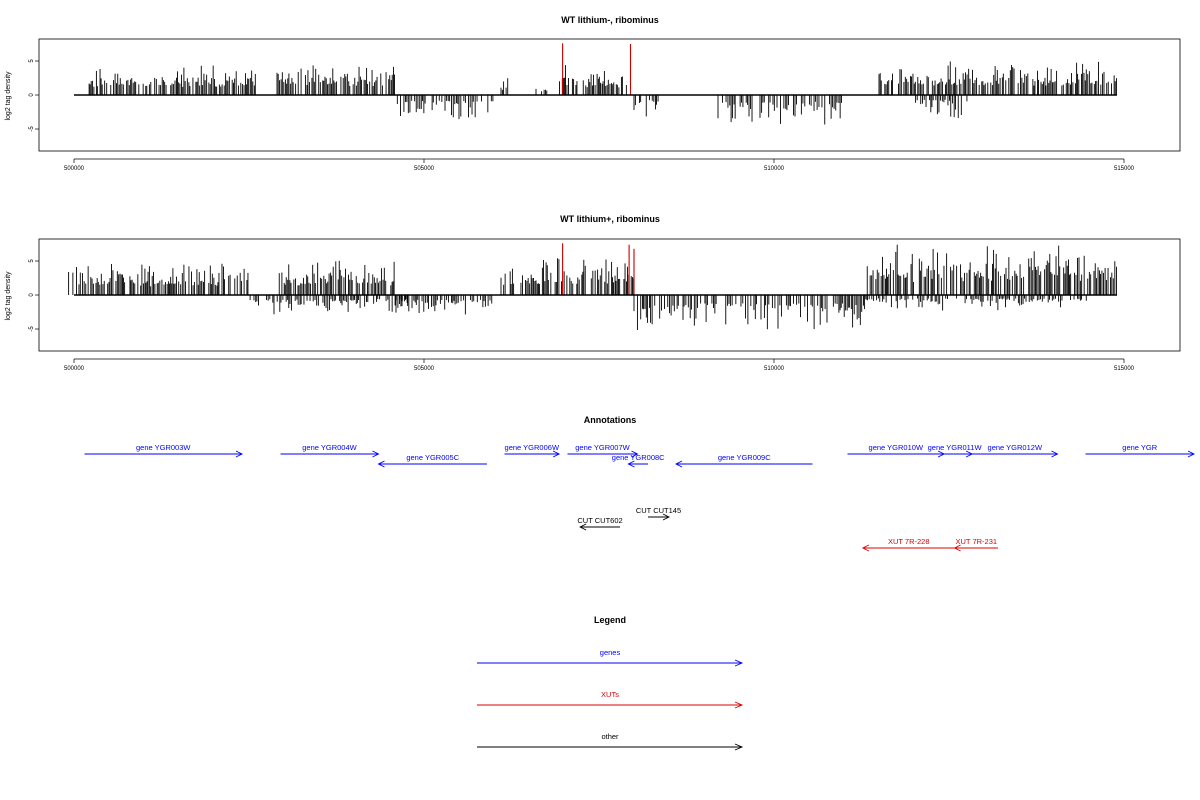  Describe the element at coordinates (610, 20) in the screenshot. I see `track-title: WT lithium-, ribominus` at that location.